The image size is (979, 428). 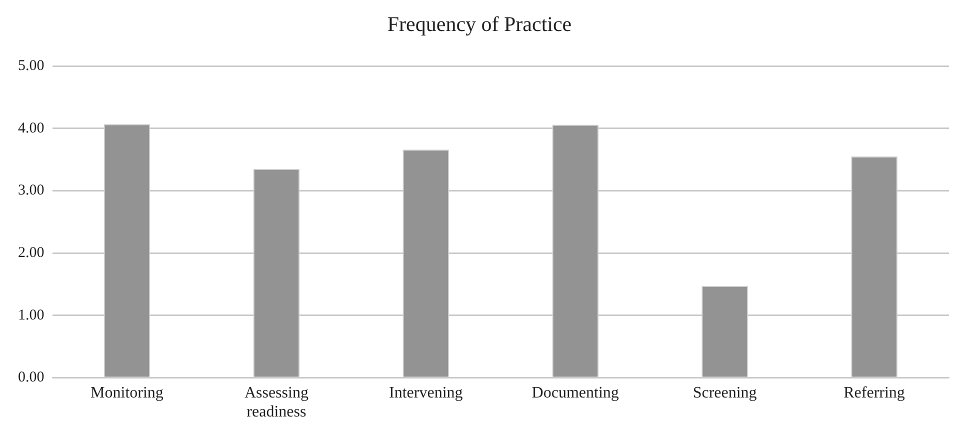 I want to click on x-tick-label: Assessing readiness, so click(x=276, y=402).